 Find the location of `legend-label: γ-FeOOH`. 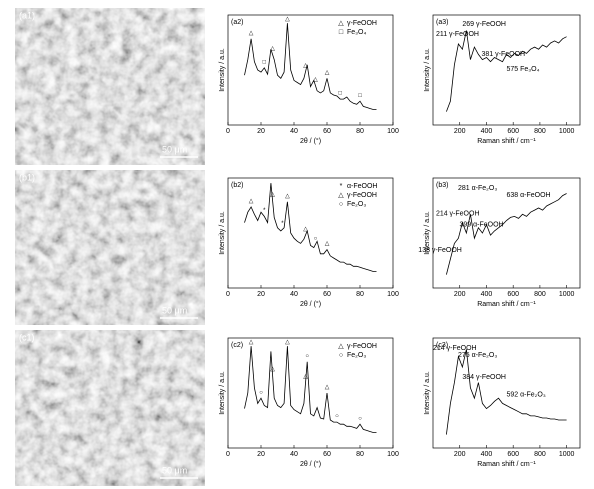

legend-label: γ-FeOOH is located at coordinates (362, 346).